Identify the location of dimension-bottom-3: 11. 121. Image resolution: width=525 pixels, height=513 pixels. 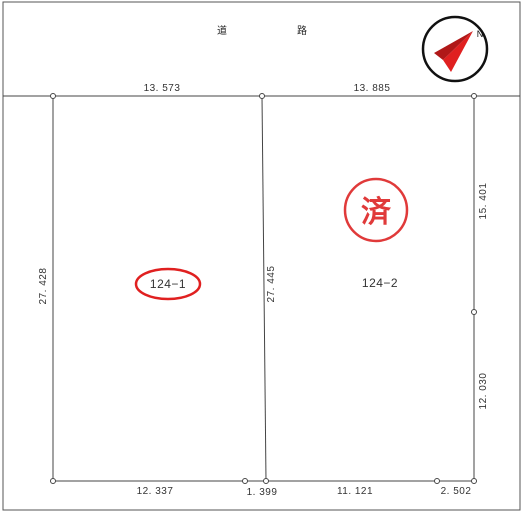
(355, 491).